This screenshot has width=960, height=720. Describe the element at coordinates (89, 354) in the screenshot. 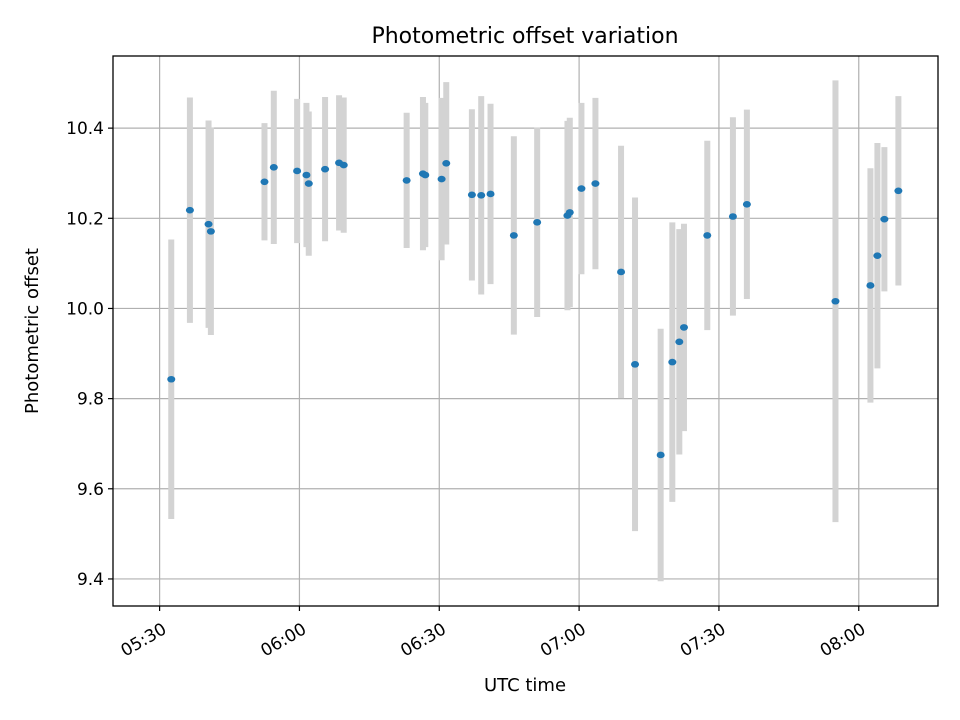

I see `y-axis-ticks: 9.4 9.6 9.8 10.0 10.2 10.4` at that location.